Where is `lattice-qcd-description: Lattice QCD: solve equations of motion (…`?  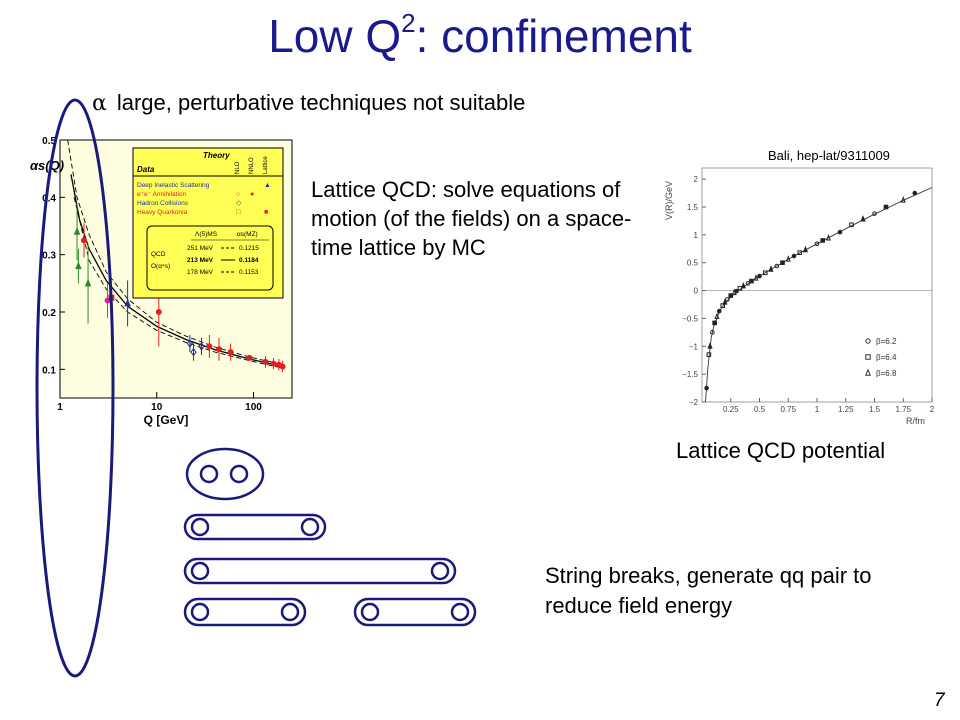 lattice-qcd-description: Lattice QCD: solve equations of motion (… is located at coordinates (471, 218).